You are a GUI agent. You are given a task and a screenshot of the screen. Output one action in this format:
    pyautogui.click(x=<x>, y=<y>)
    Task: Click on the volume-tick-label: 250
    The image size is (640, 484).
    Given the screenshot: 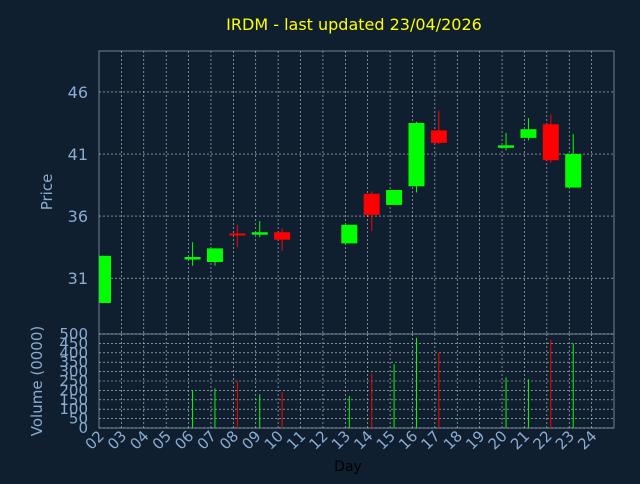 What is the action you would take?
    pyautogui.click(x=73, y=381)
    